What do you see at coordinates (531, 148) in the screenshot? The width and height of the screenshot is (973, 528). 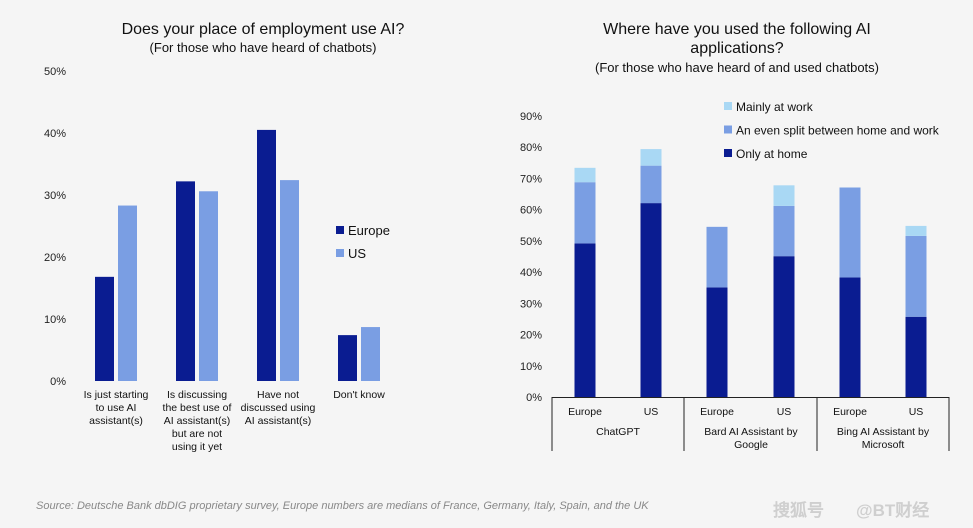 I see `chart2-y-tick: 80%` at bounding box center [531, 148].